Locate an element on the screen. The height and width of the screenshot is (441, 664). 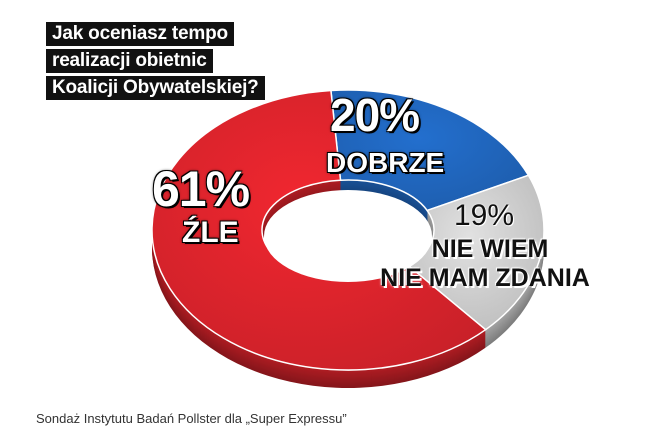
slice-value-label: 20% is located at coordinates (375, 115).